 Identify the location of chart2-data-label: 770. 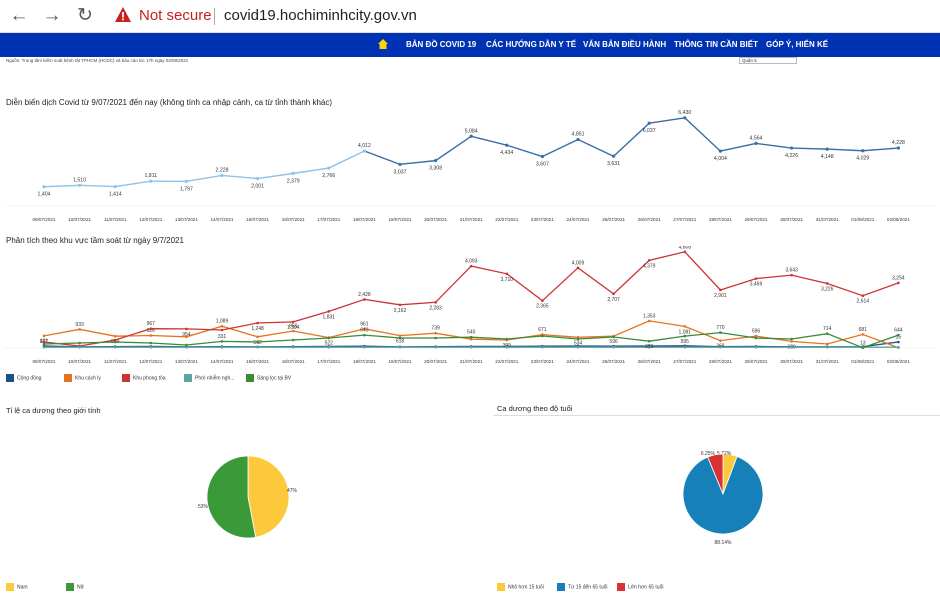
(720, 328).